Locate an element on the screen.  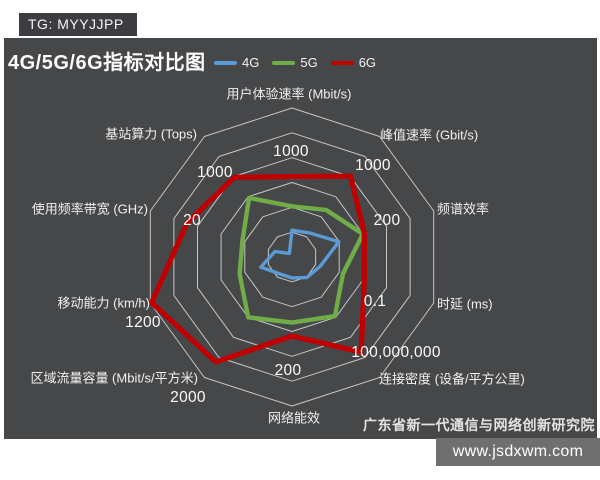
axis-label-0: 用户体验速率 (Mbit/s) is located at coordinates (289, 94).